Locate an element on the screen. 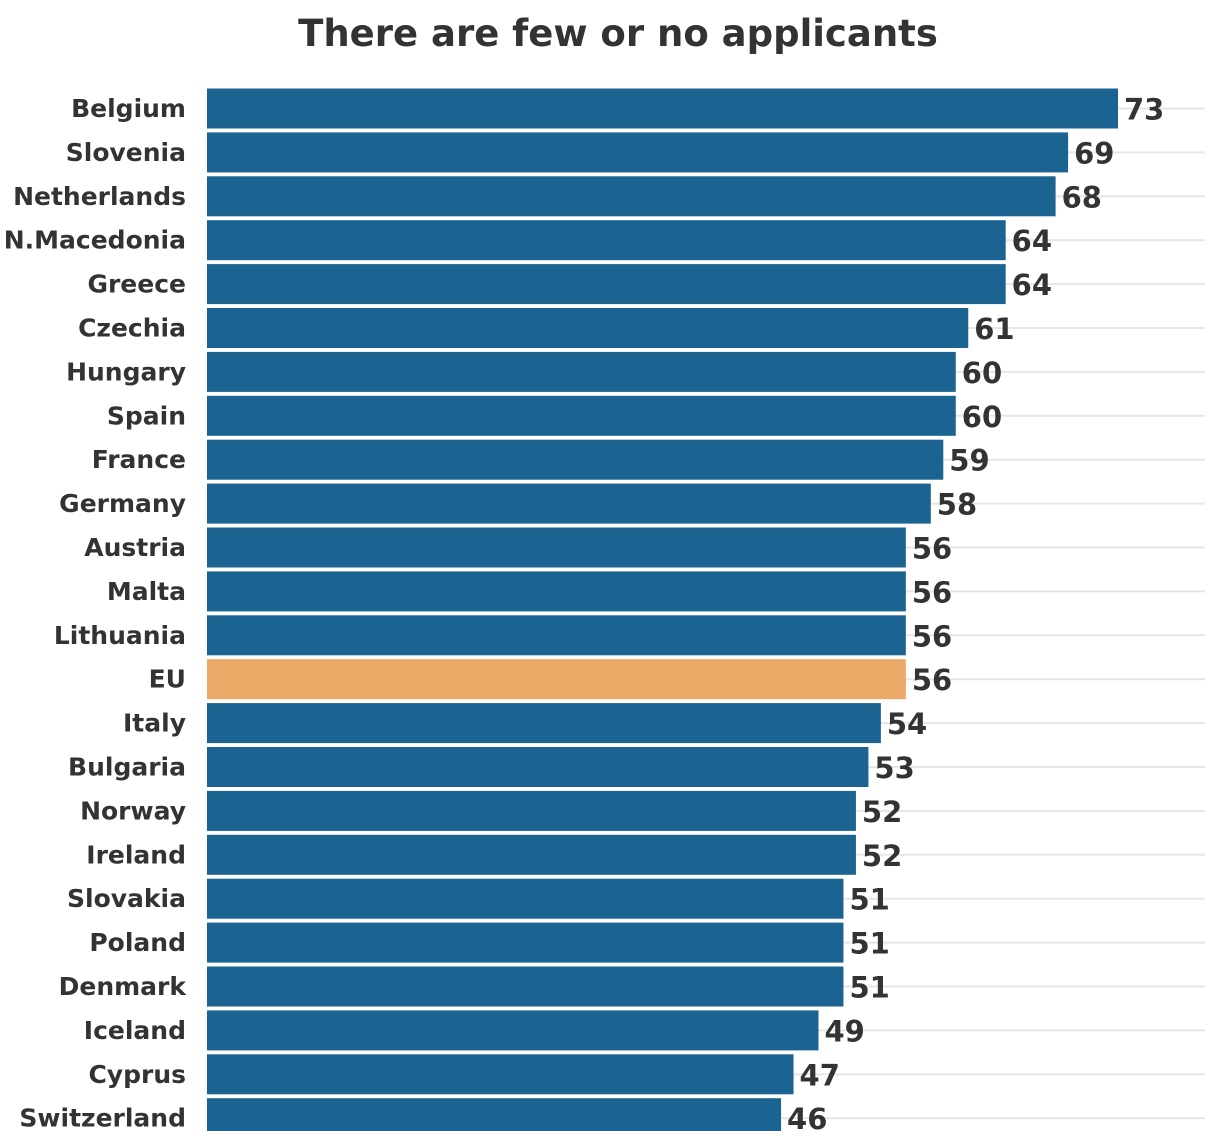 The width and height of the screenshot is (1224, 1131). value-label-italy: 54 is located at coordinates (907, 724).